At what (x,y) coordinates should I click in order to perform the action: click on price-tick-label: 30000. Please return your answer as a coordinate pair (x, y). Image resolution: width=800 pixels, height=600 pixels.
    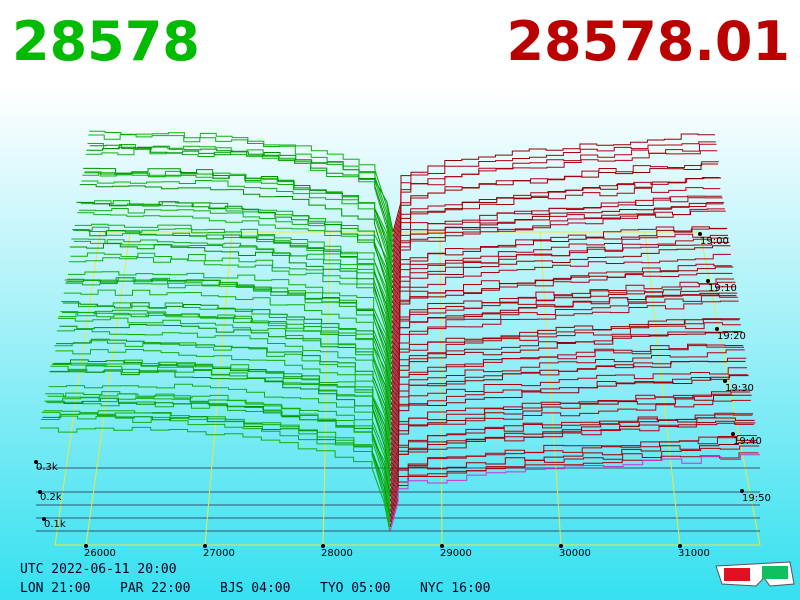
    Looking at the image, I should click on (575, 553).